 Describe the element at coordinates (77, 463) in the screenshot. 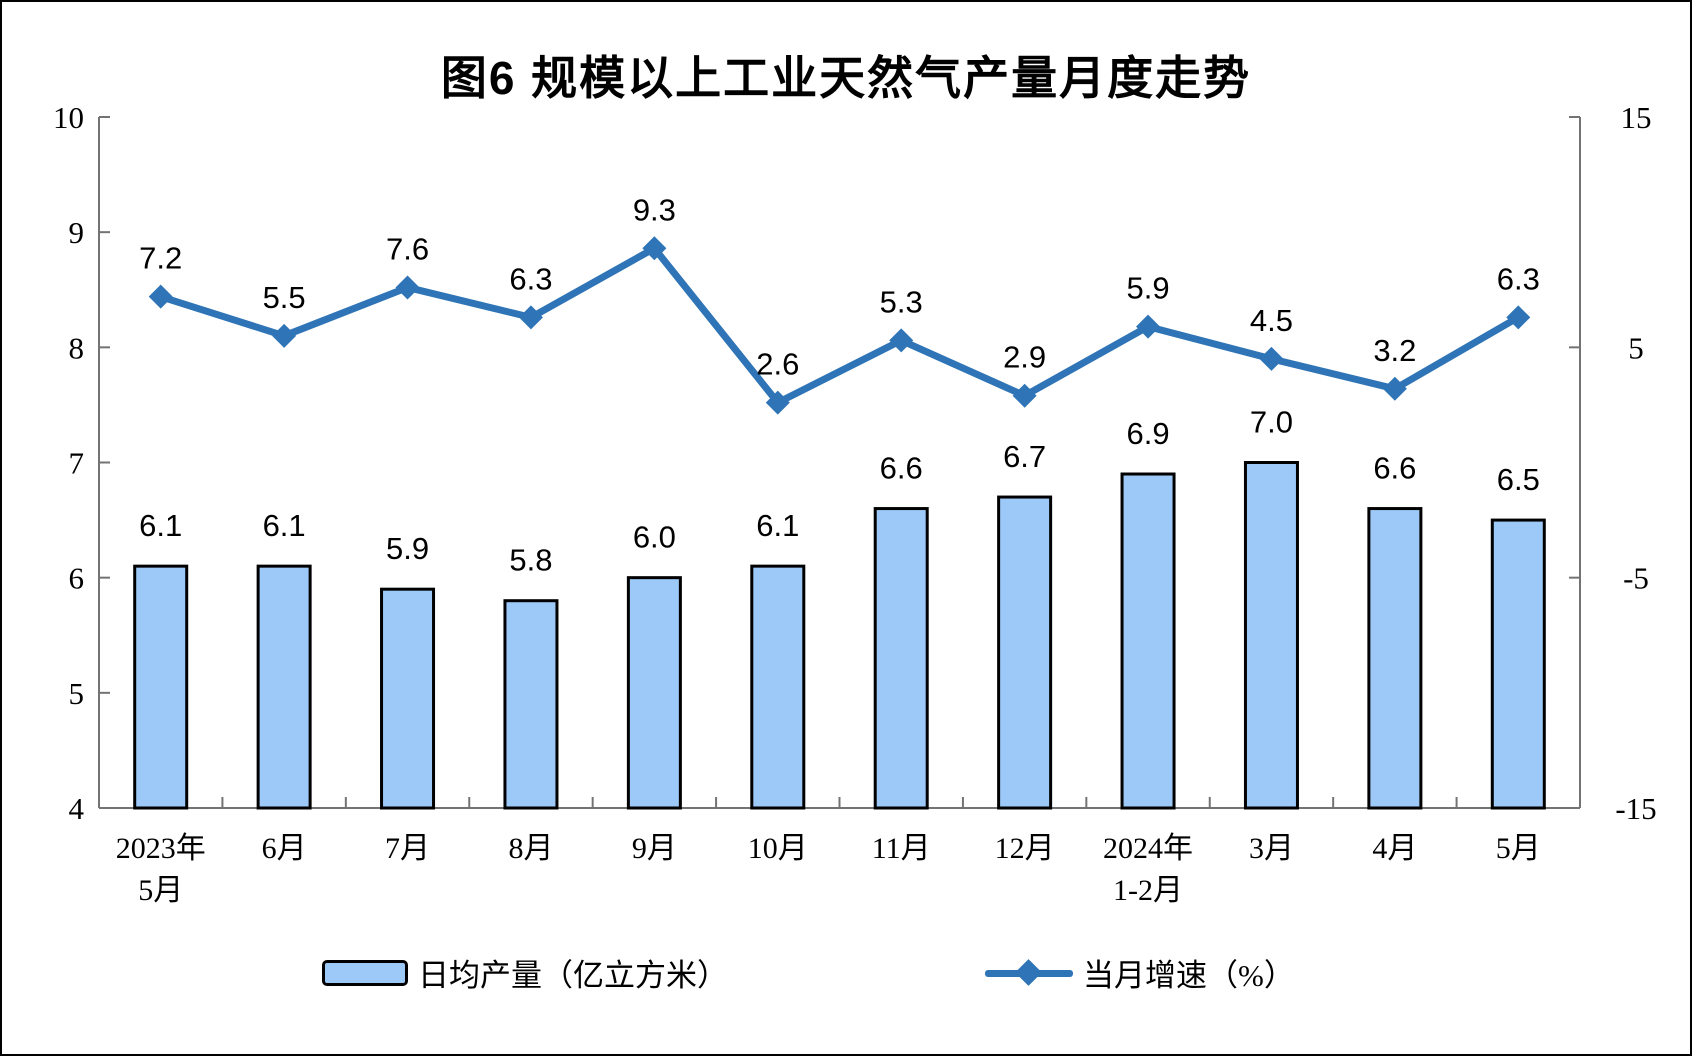

I see `left-axis-tick-label: 7` at that location.